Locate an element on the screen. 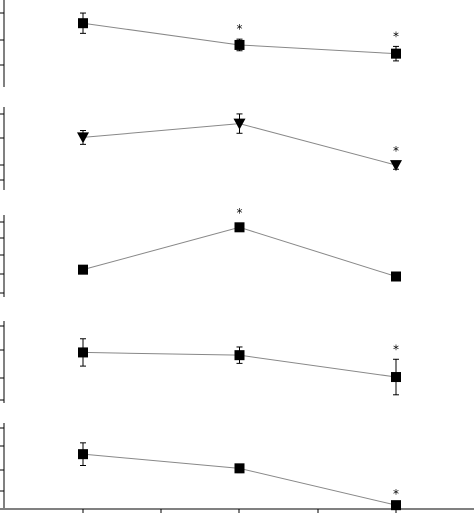 The image size is (474, 513). panel-3-significance-2: * is located at coordinates (240, 213).